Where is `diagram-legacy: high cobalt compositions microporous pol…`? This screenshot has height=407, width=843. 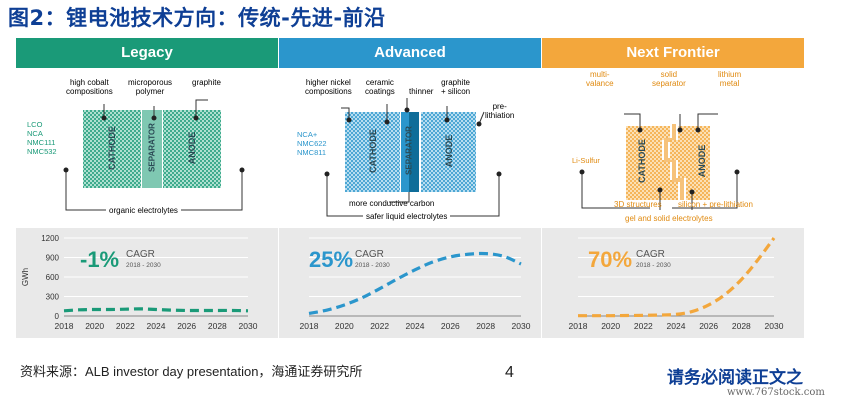 diagram-legacy: high cobalt compositions microporous pol… is located at coordinates (147, 148).